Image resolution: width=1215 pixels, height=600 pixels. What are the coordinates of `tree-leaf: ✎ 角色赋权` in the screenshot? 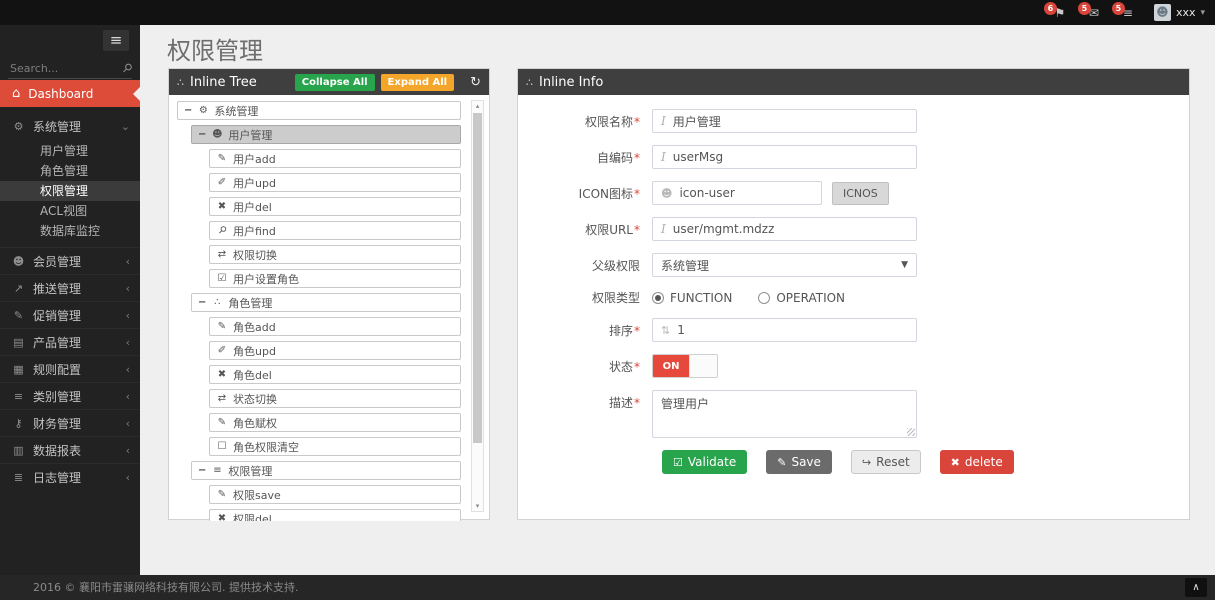 It's located at (335, 422).